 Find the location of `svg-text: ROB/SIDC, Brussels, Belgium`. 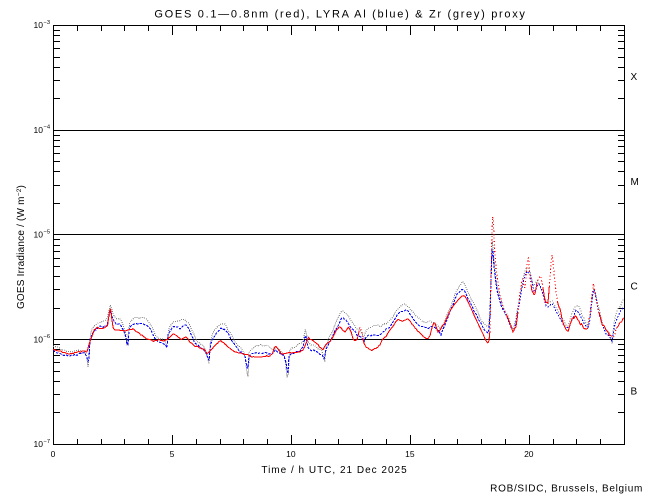

svg-text: ROB/SIDC, Brussels, Belgium is located at coordinates (566, 489).